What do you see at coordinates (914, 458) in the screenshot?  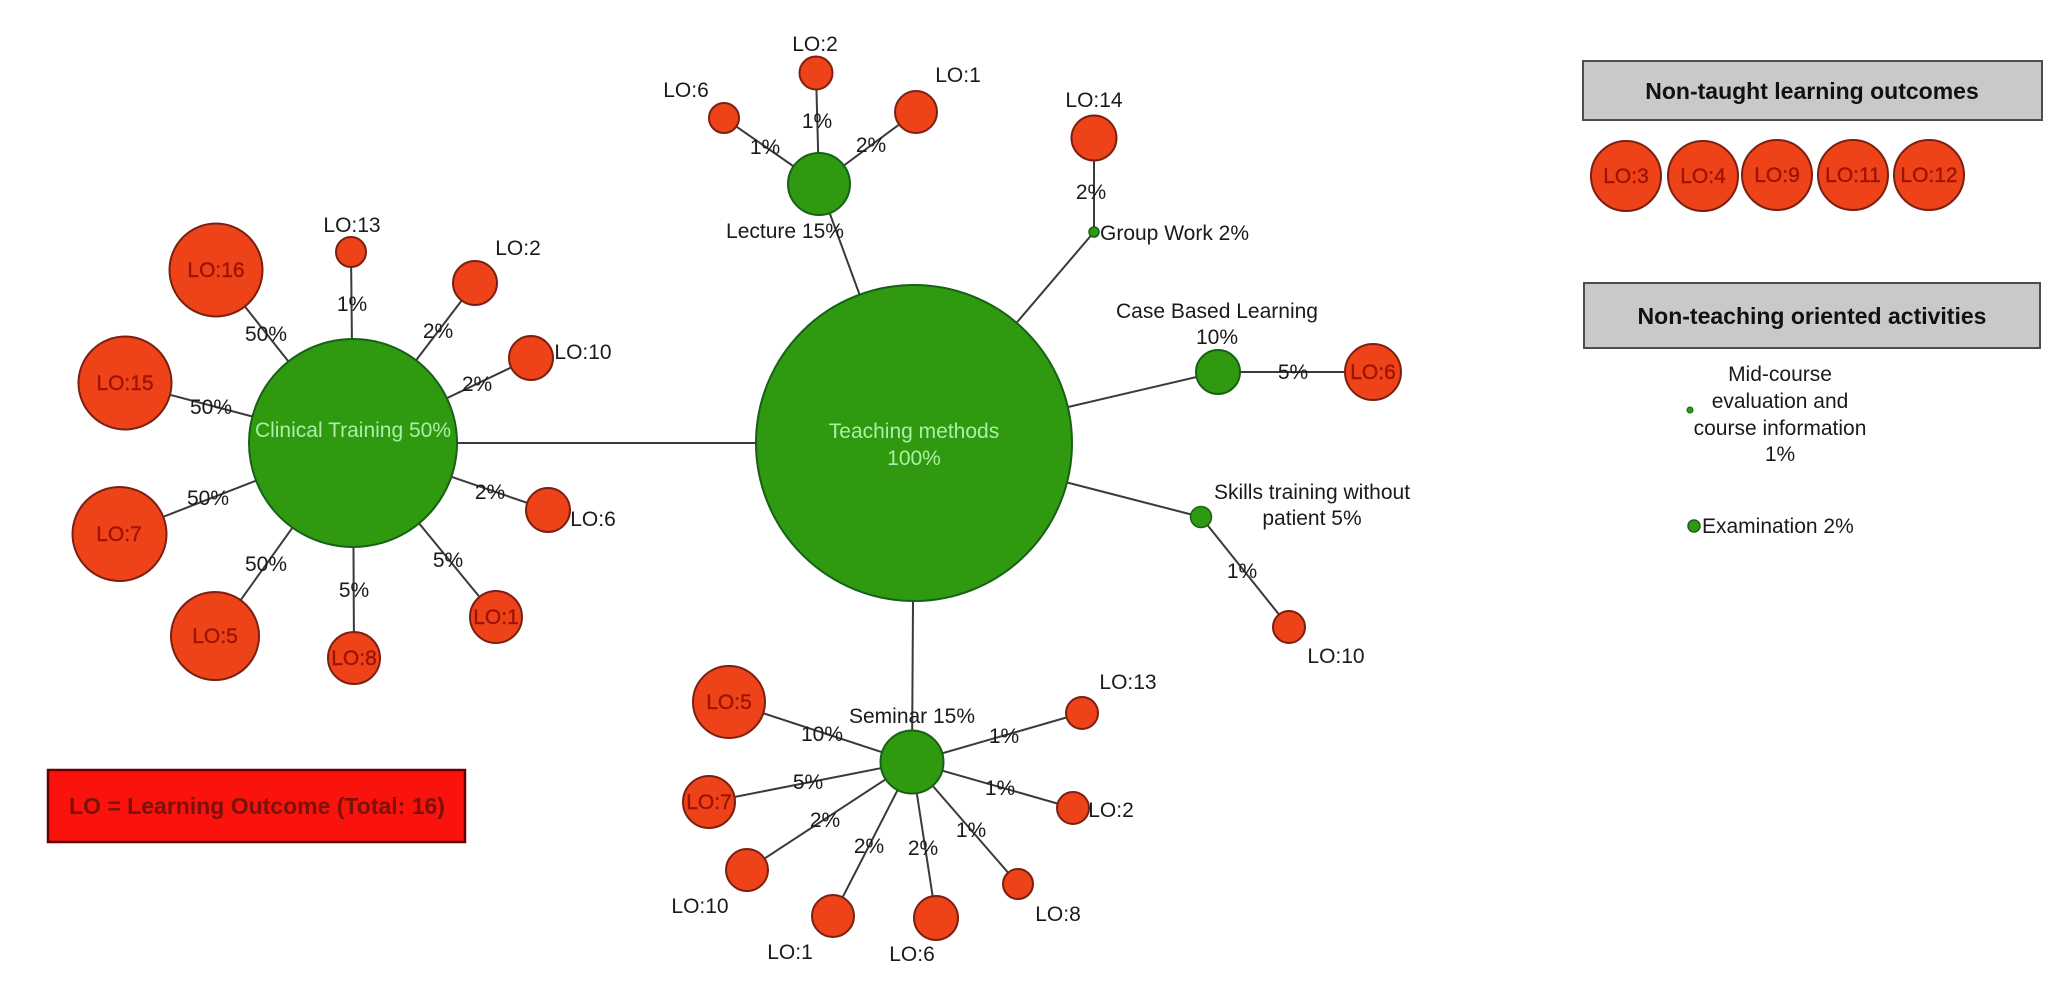 I see `svg-text: 100%` at bounding box center [914, 458].